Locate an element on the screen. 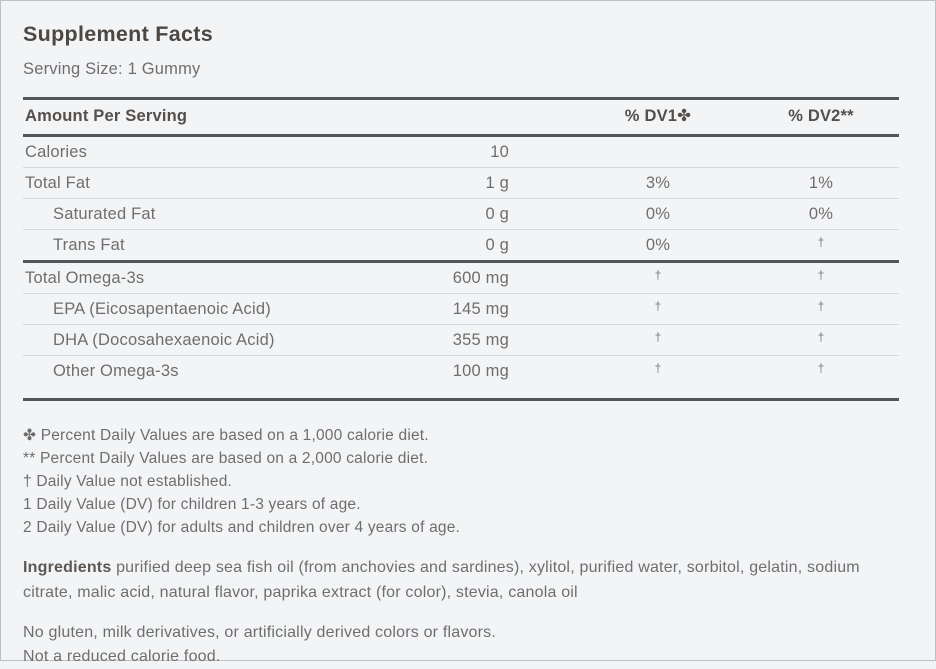 This screenshot has width=936, height=669. table-row-trans-fat: Trans Fat 0 g 0% † is located at coordinates (461, 244).